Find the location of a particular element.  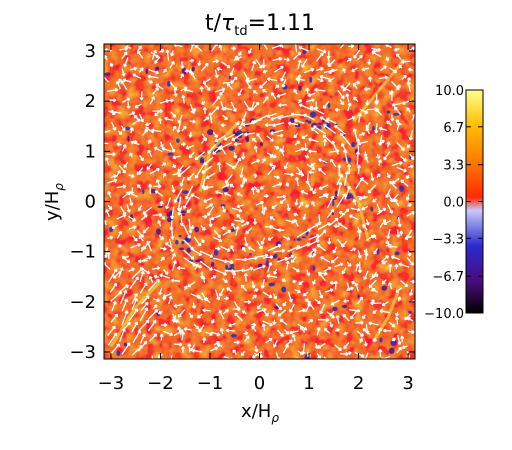

y-tick-label: 0 is located at coordinates (90, 202).